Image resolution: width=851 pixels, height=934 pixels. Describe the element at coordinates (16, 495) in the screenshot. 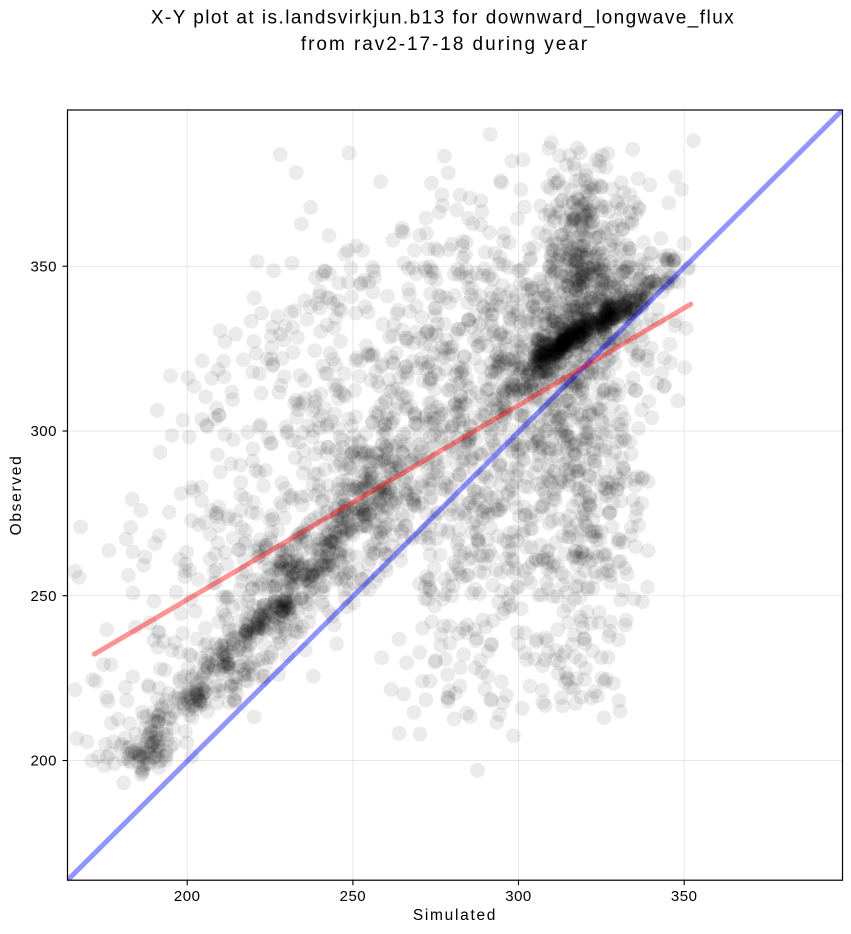

I see `svg-text: Observed` at that location.